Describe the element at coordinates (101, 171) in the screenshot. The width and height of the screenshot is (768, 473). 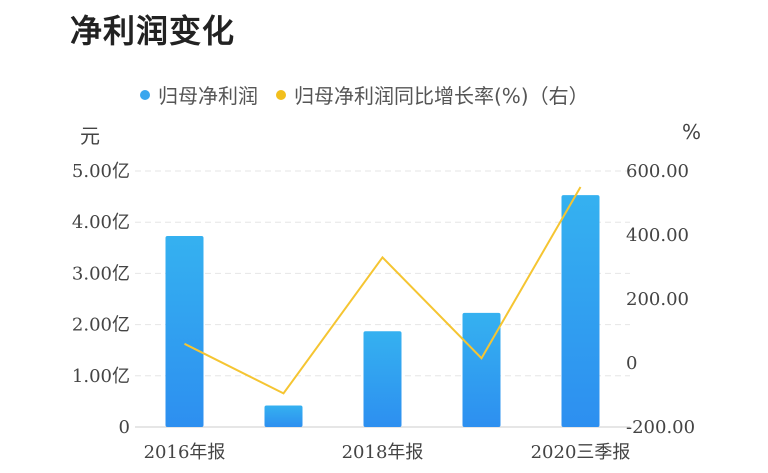
I see `y-left-tick-label: 5.00亿` at that location.